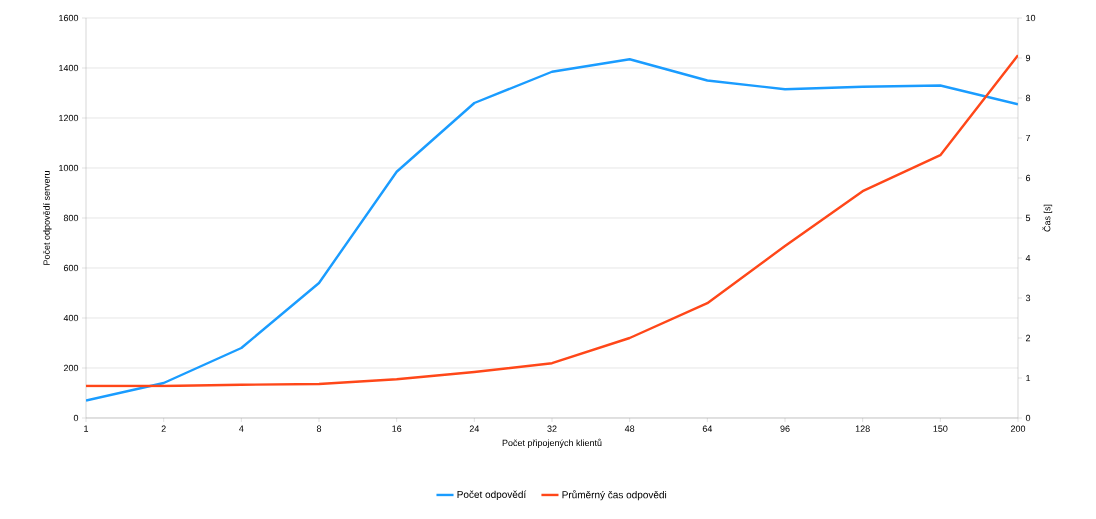 The width and height of the screenshot is (1096, 519). What do you see at coordinates (1028, 418) in the screenshot?
I see `y2-tick-label: 0` at bounding box center [1028, 418].